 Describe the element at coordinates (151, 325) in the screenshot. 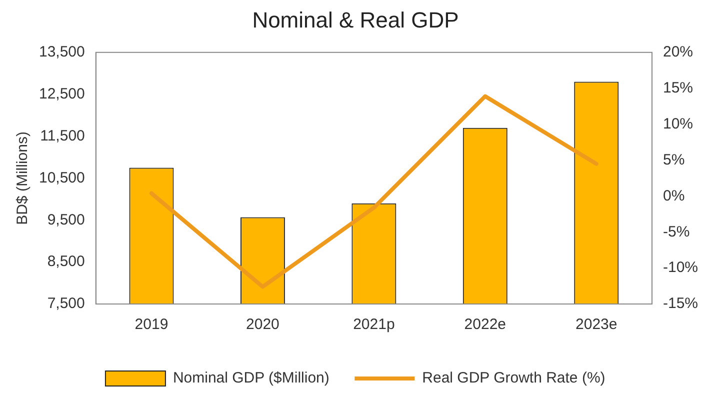

I see `x-tick-label: 2019` at that location.